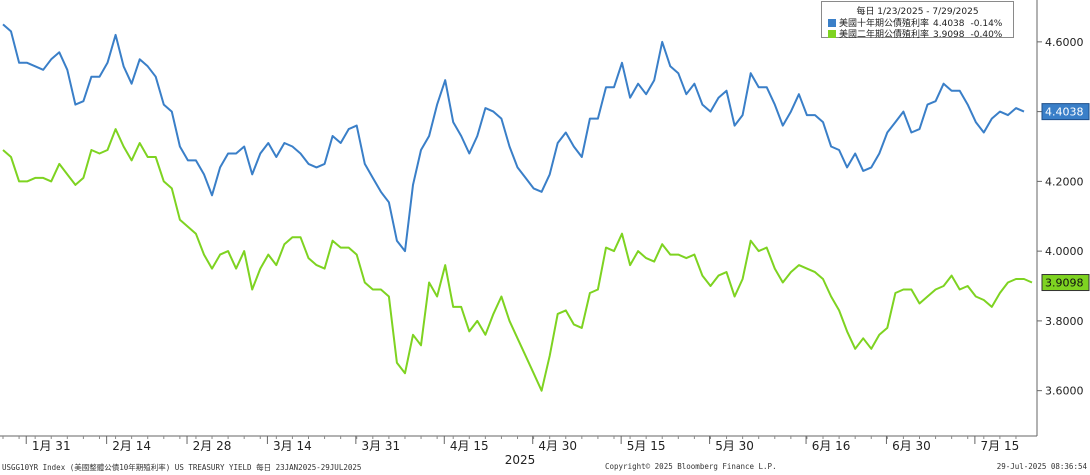 The width and height of the screenshot is (1090, 475). I want to click on last-value-label-2y: 3.9098, so click(1064, 283).